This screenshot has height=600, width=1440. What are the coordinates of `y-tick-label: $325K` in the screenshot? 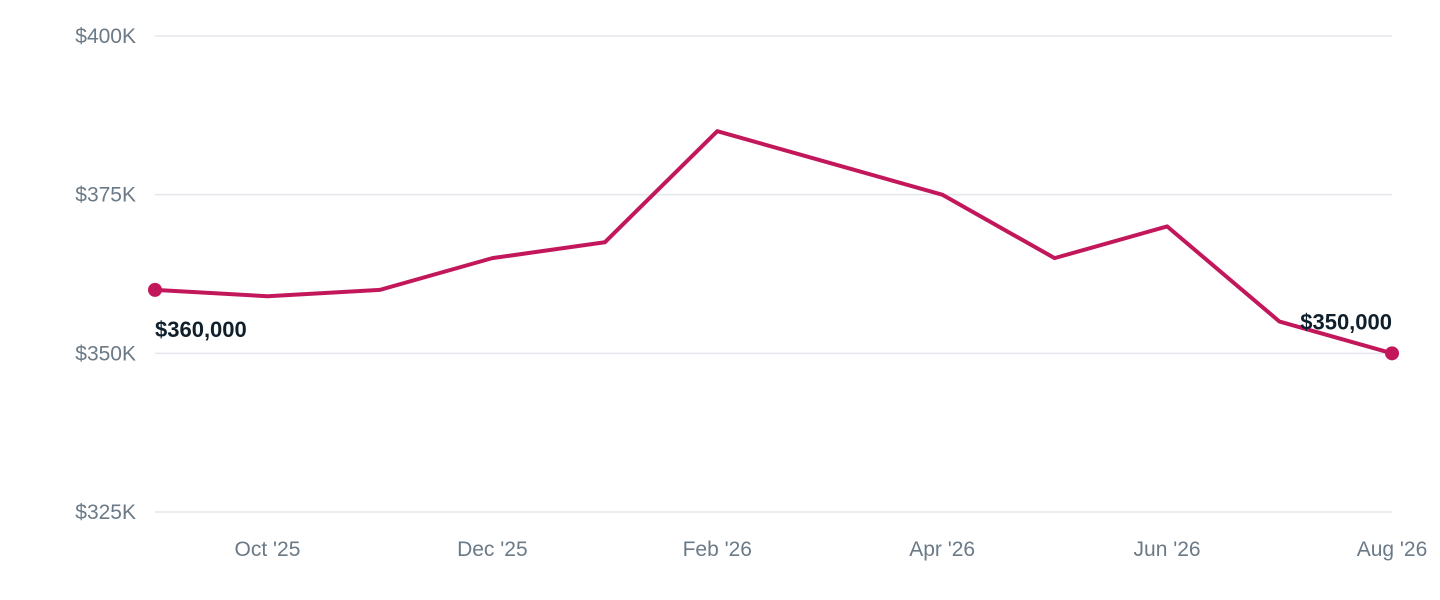 It's located at (105, 512).